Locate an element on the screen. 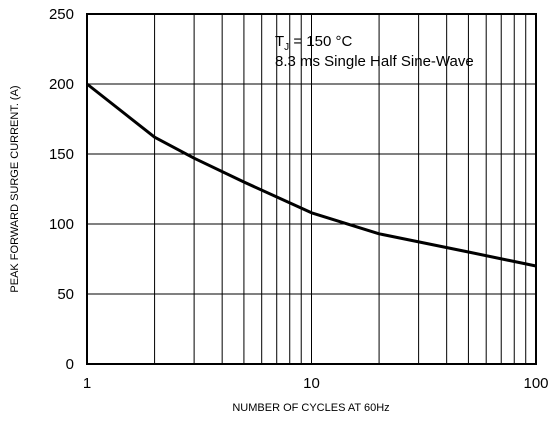  y-tick-label: 150 is located at coordinates (61, 154).